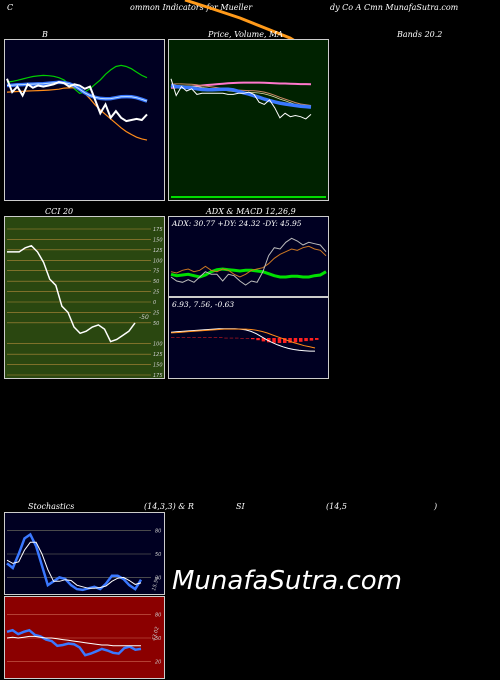  I want to click on macd-panel: 6.93, 7.56, -0.63, so click(248, 338).